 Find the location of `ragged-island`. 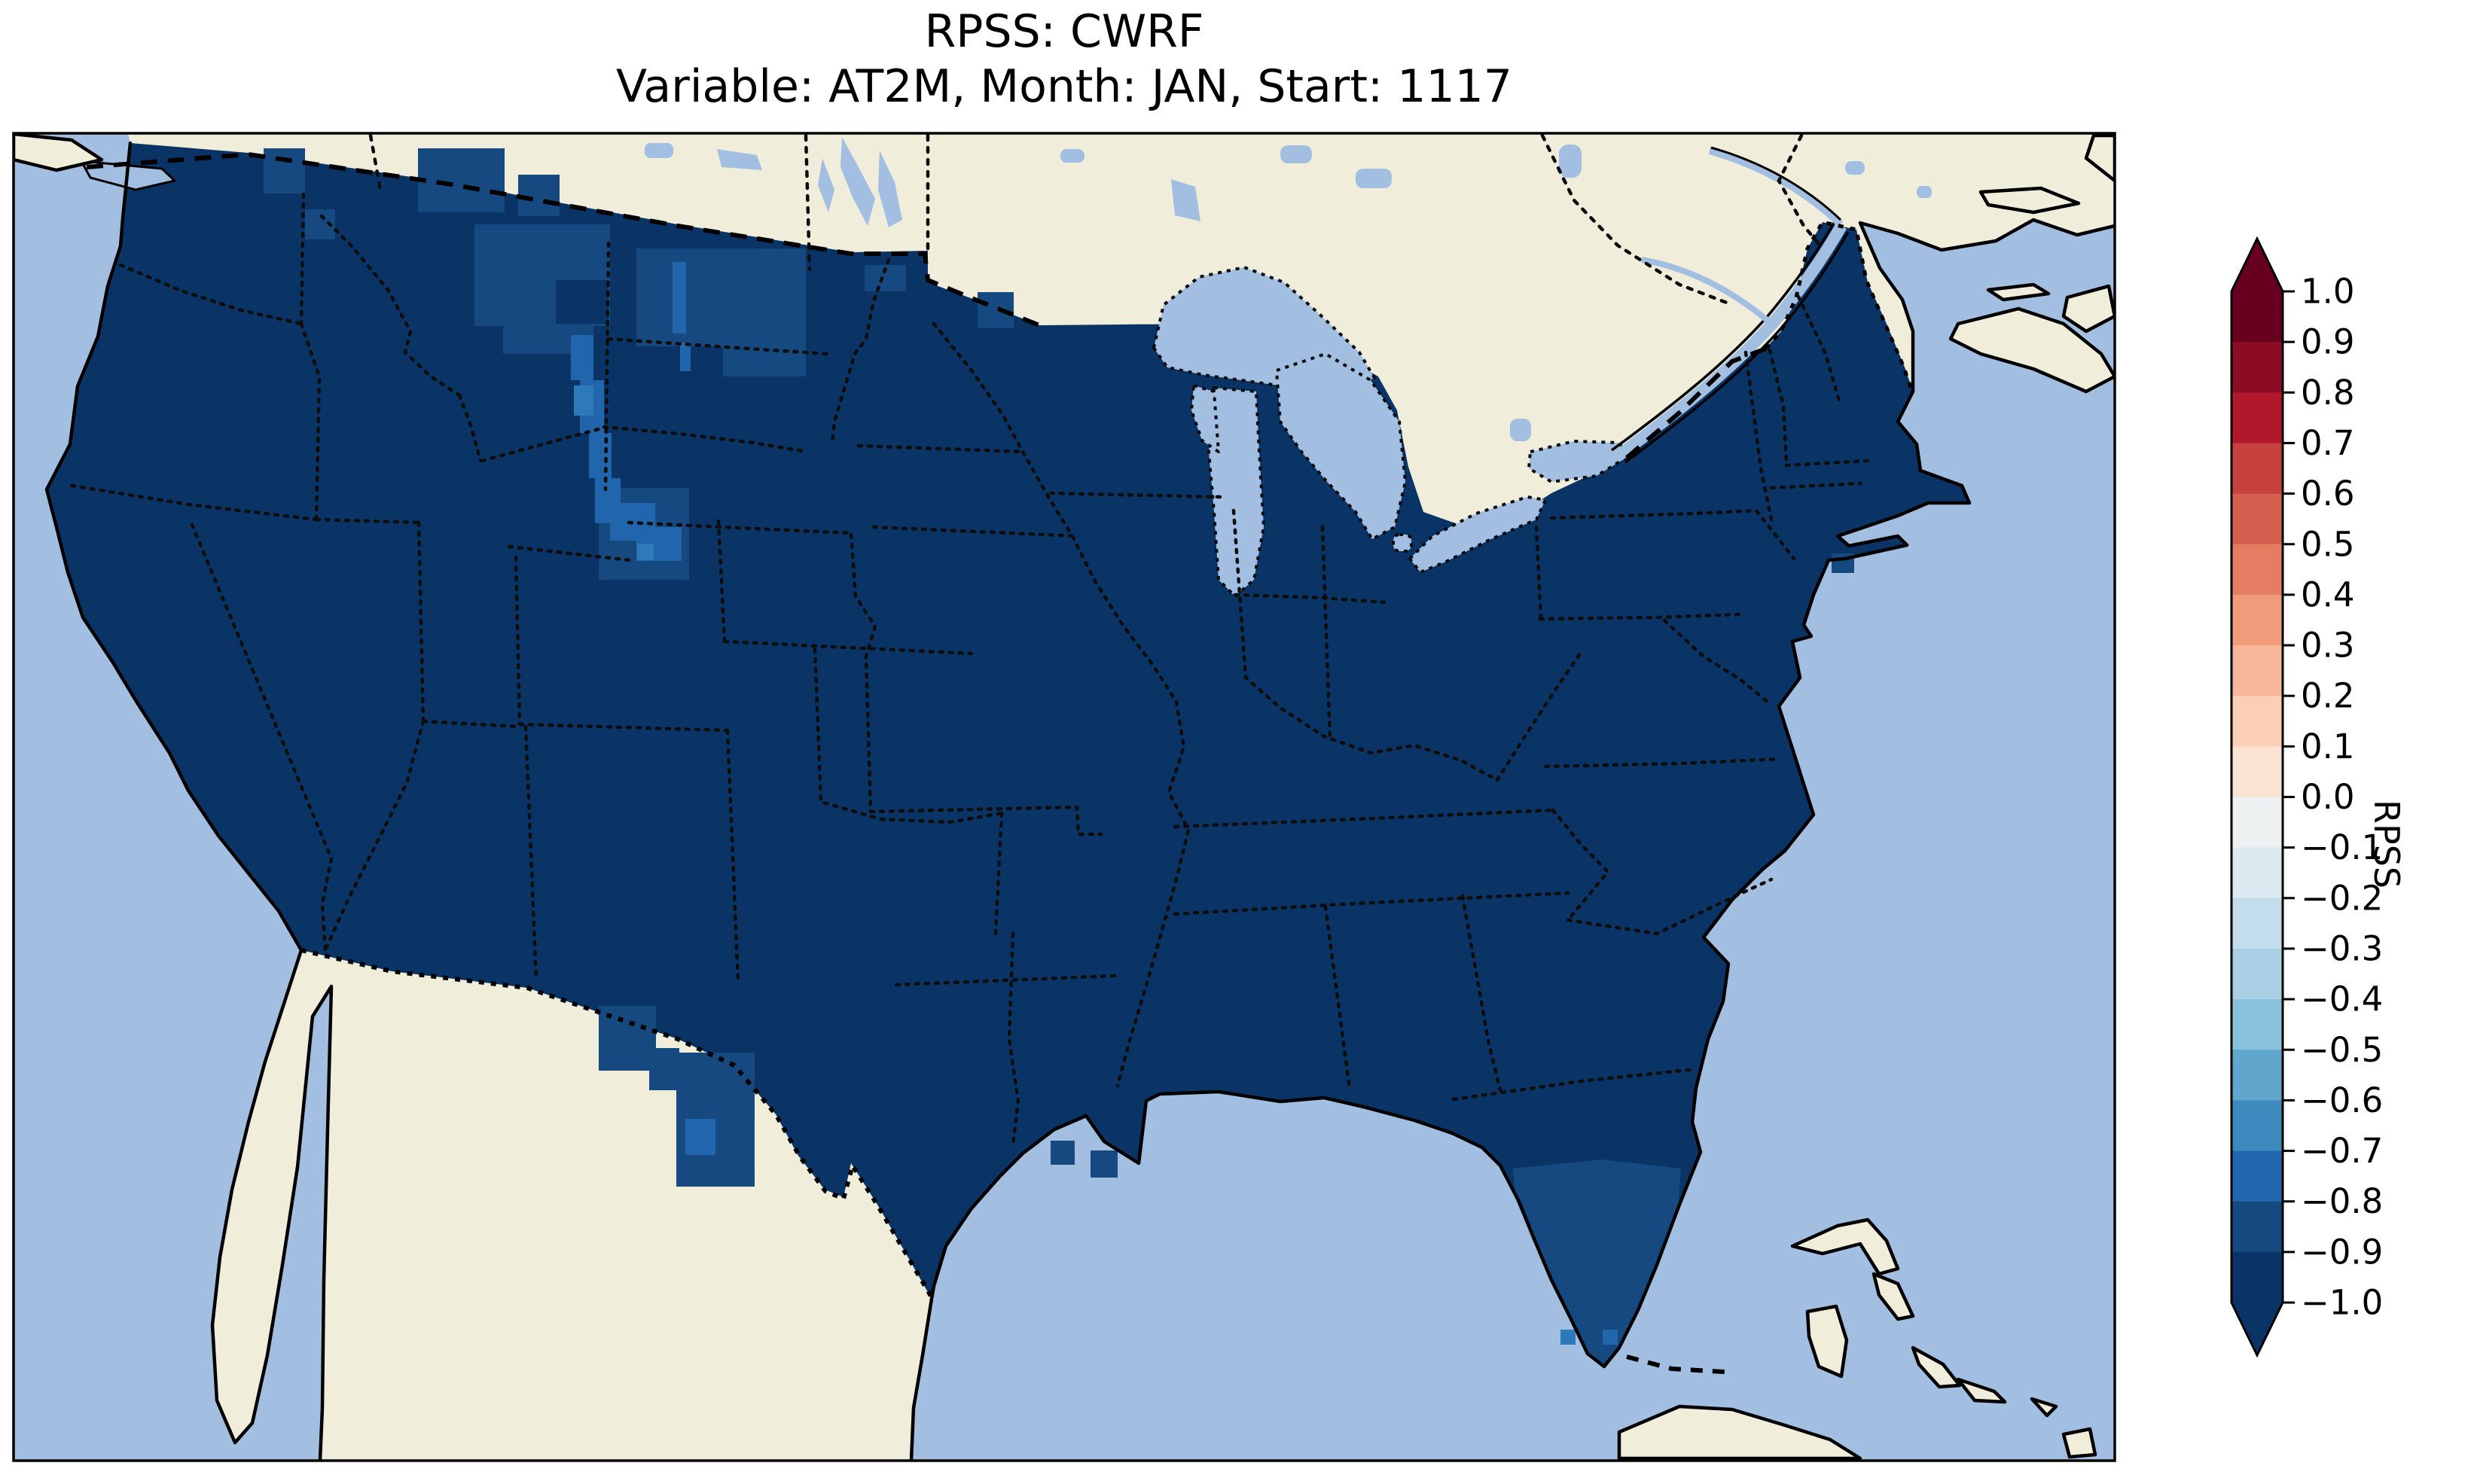

ragged-island is located at coordinates (2079, 1443).